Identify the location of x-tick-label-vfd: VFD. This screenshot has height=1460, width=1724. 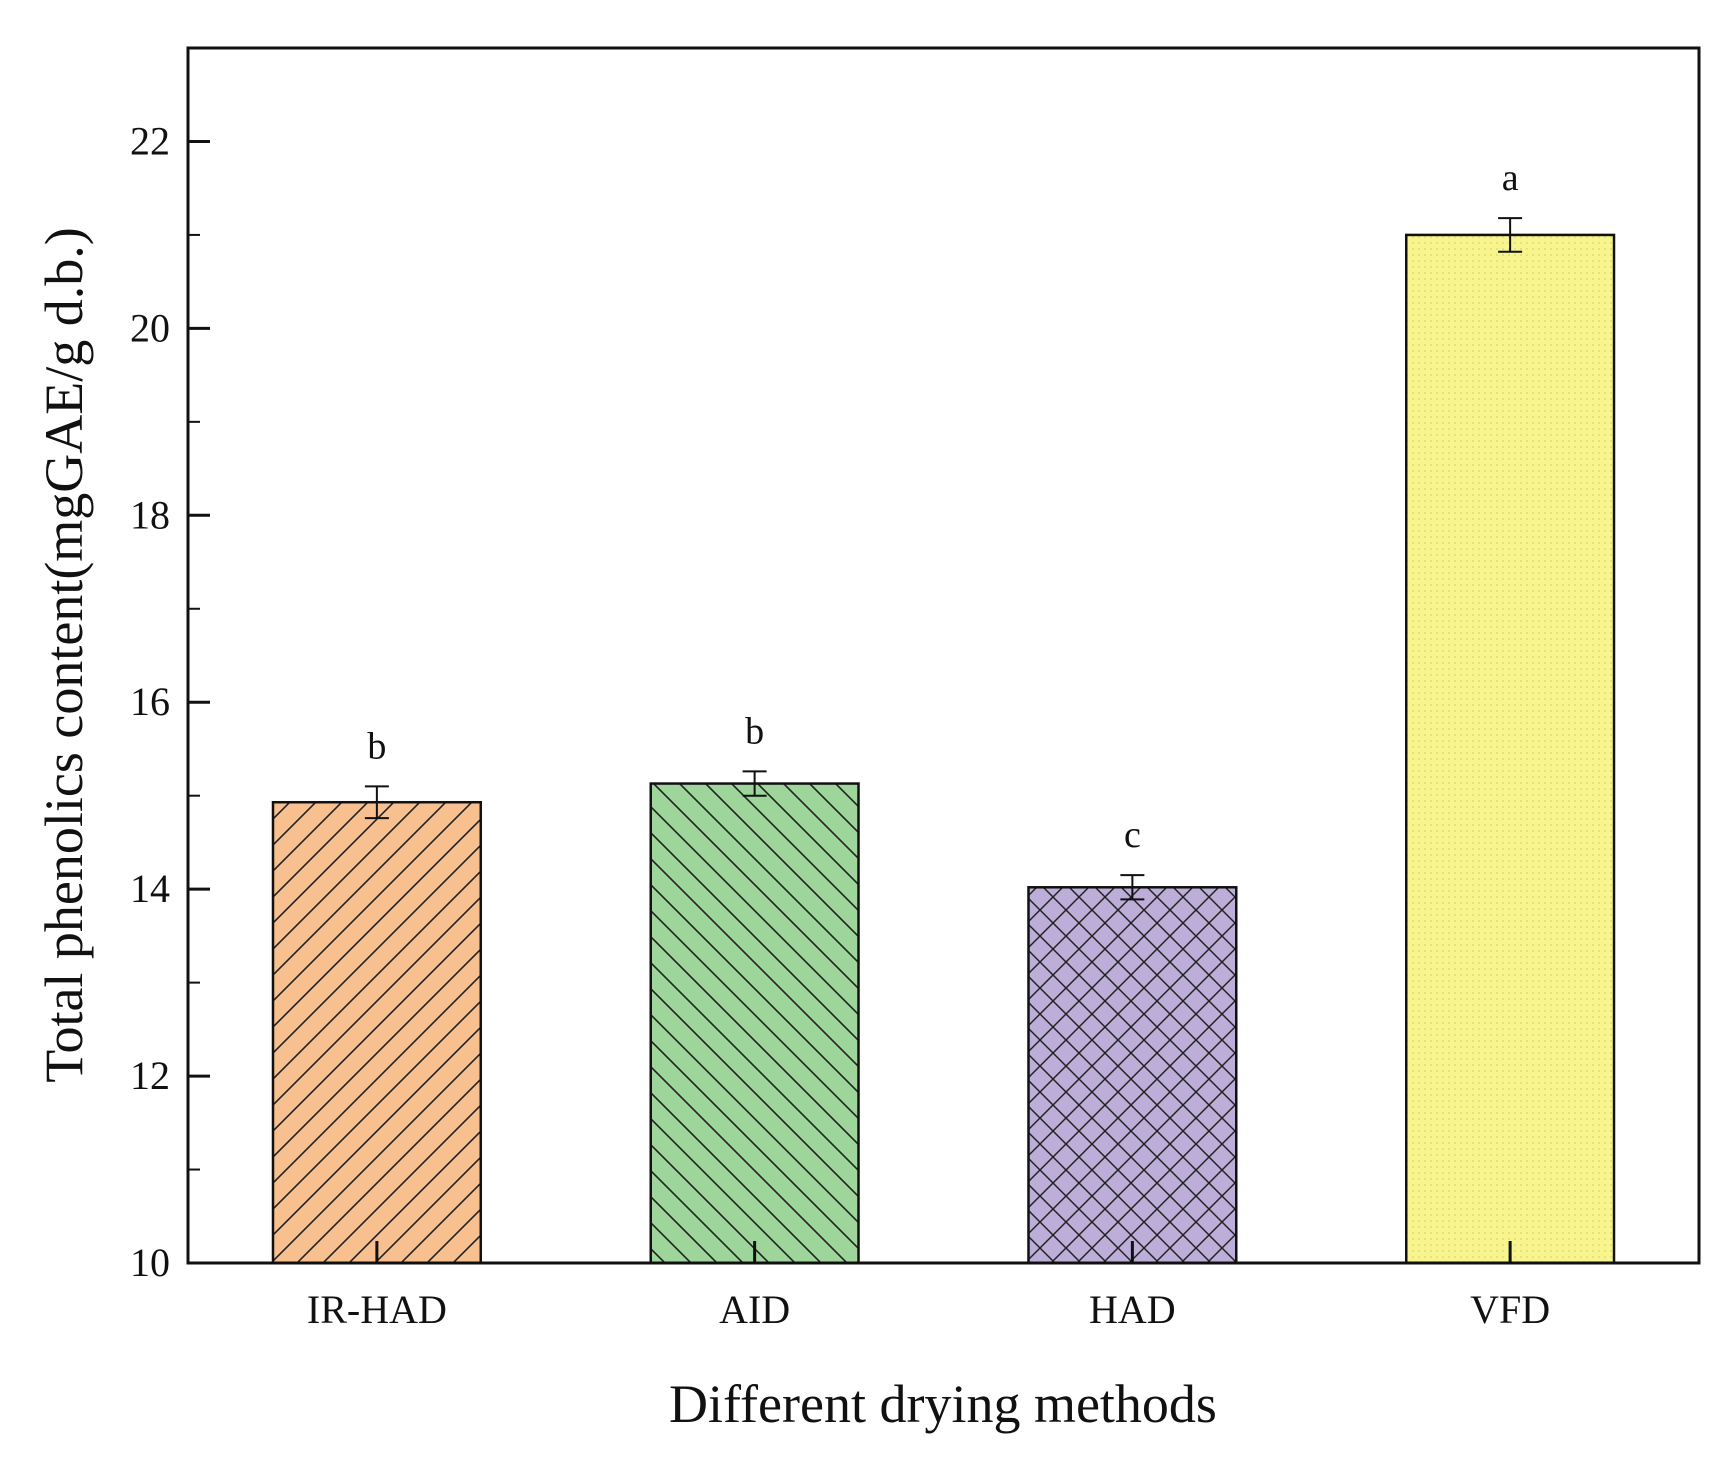
(1510, 1309).